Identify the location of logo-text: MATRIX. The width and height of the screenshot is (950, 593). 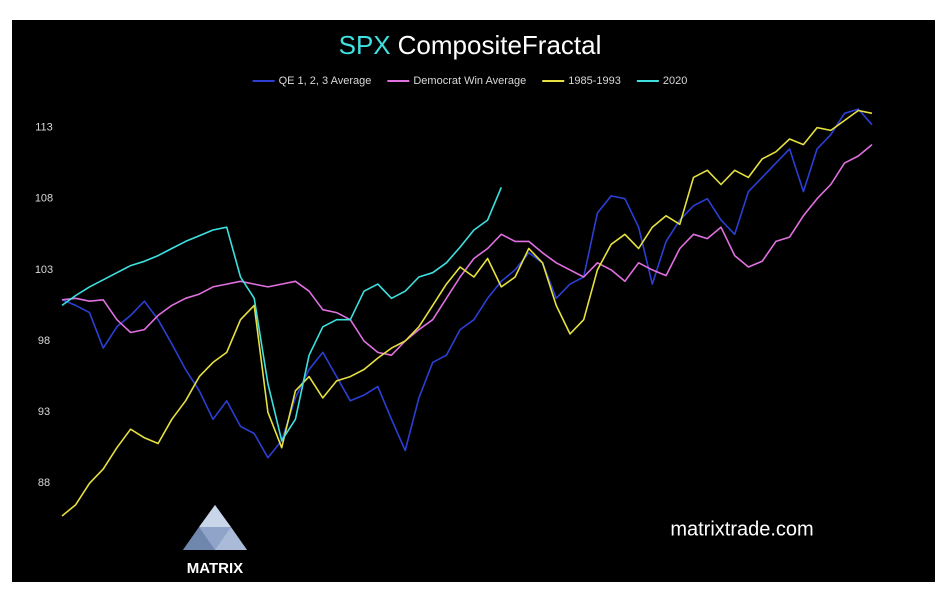
(215, 568).